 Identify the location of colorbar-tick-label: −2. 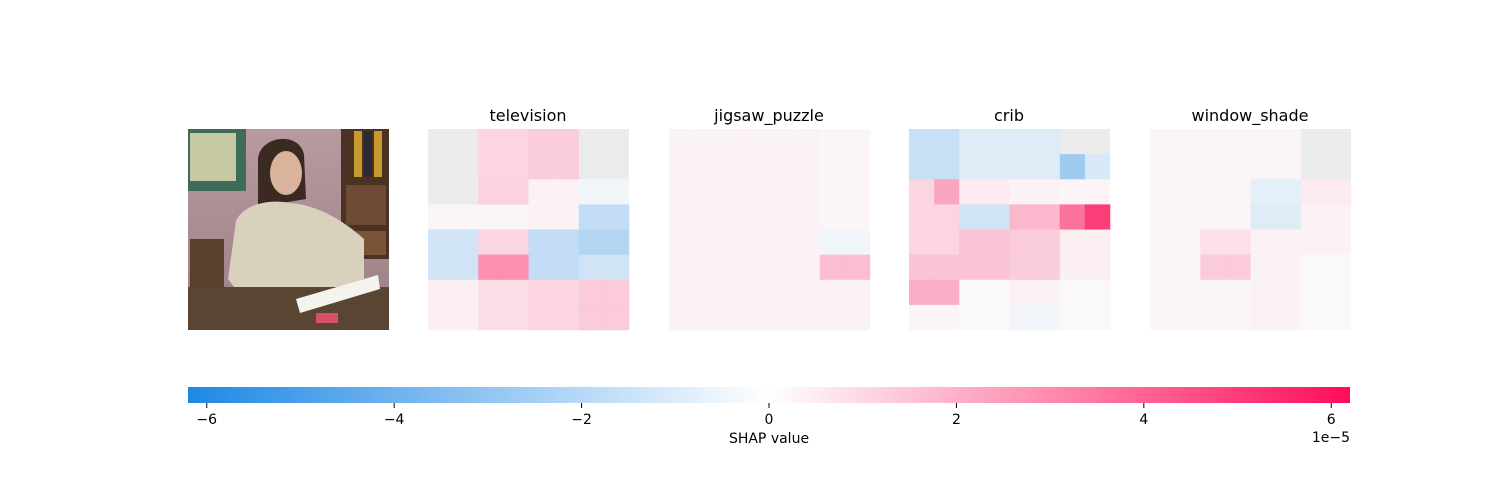
(581, 420).